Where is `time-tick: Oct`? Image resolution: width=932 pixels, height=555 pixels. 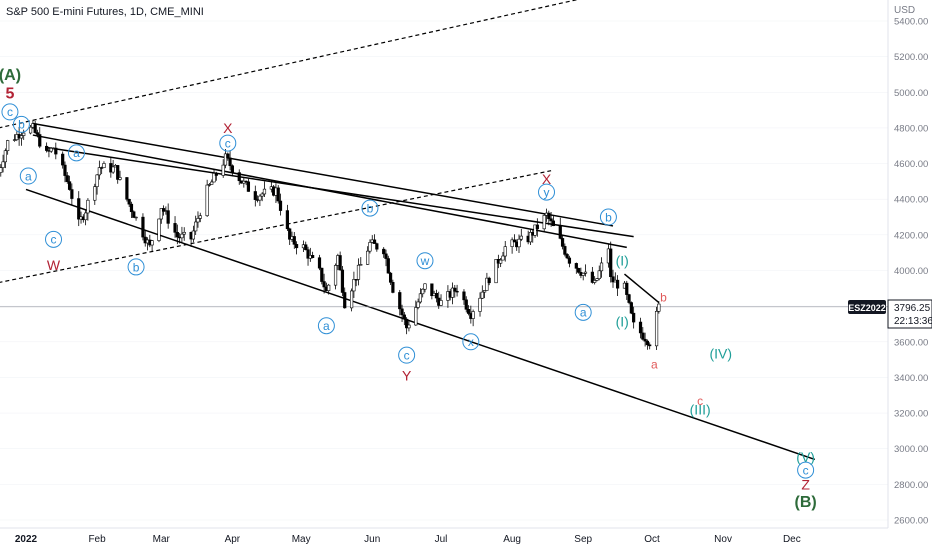 time-tick: Oct is located at coordinates (652, 539).